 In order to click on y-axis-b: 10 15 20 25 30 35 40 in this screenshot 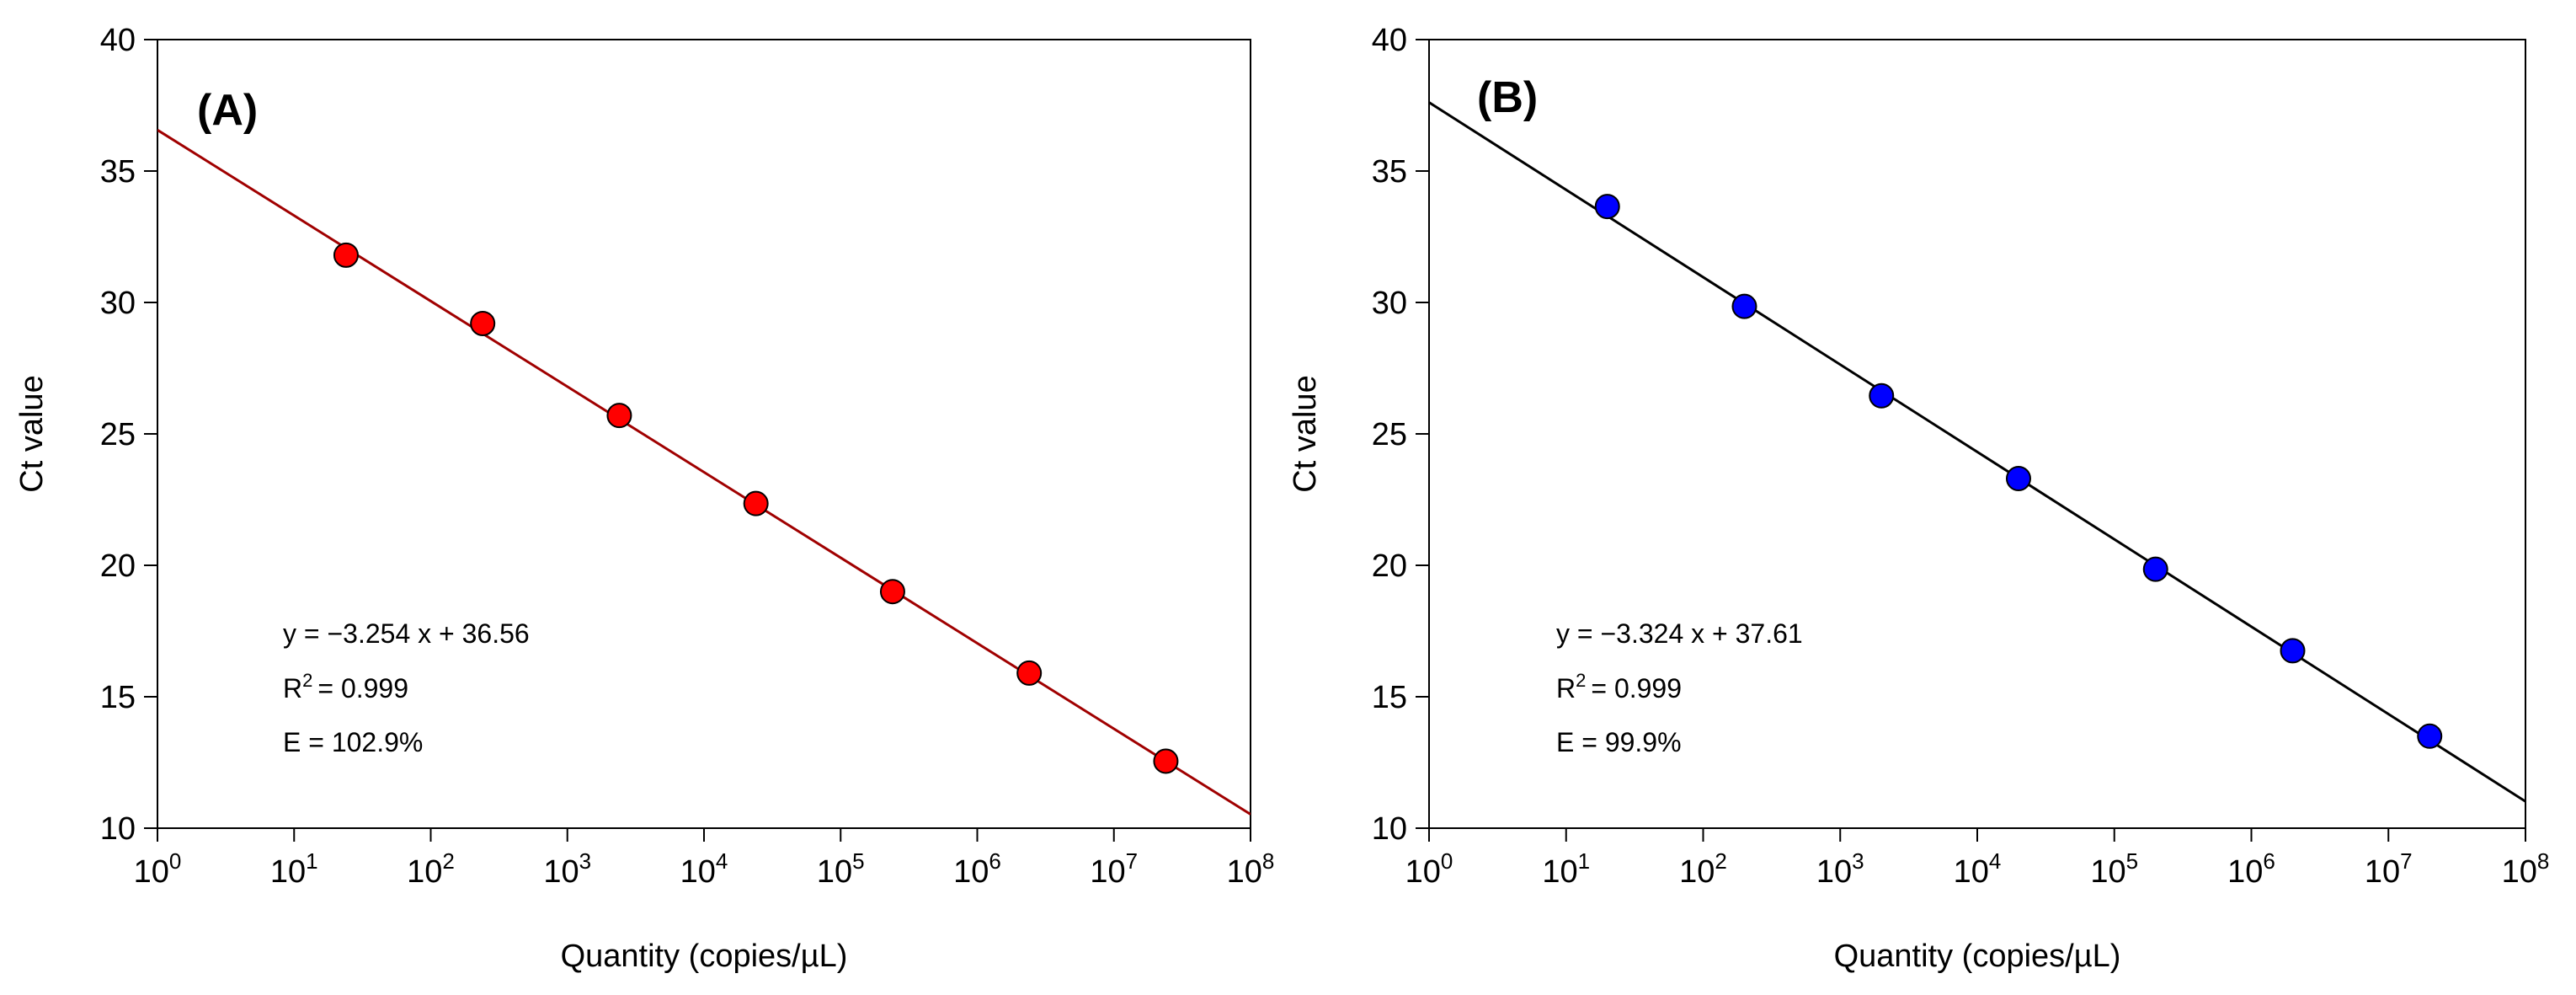, I will do `click(1400, 435)`.